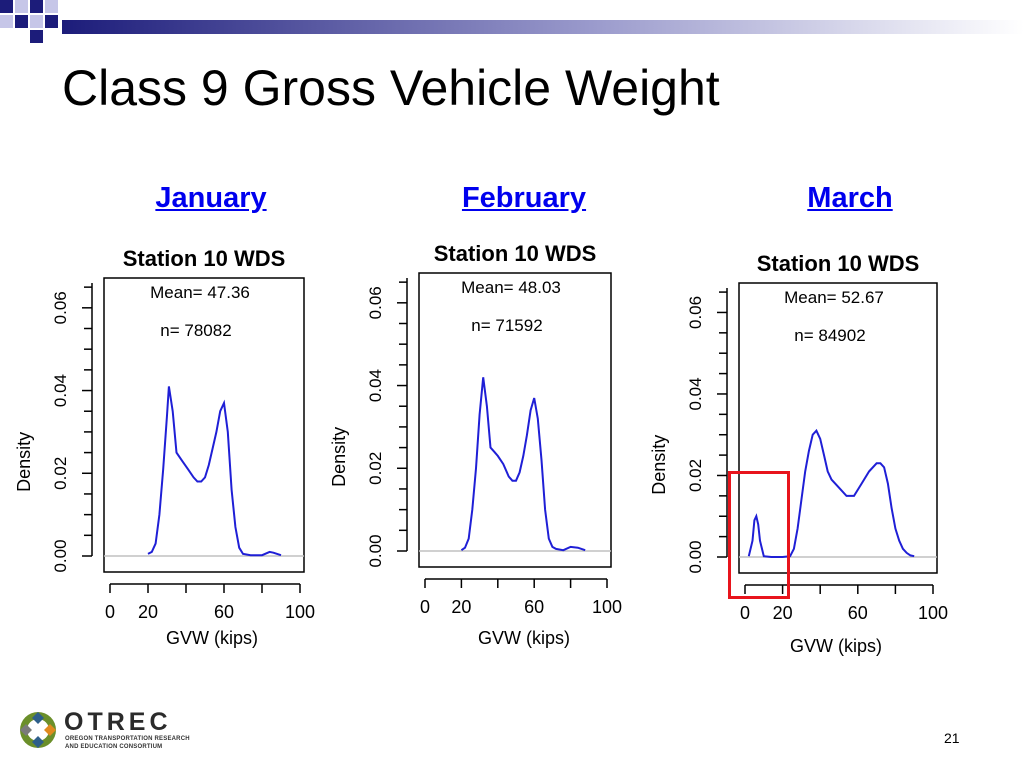  I want to click on march-x-caption: GVW (kips), so click(836, 646).